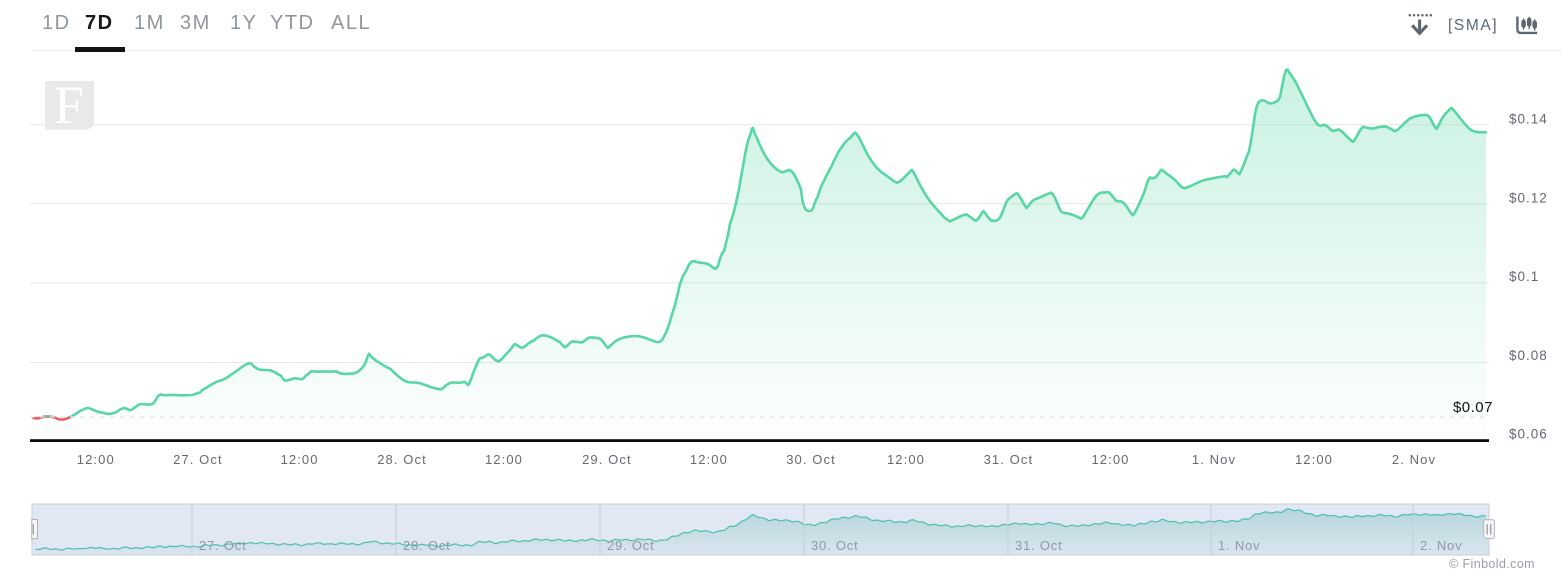  Describe the element at coordinates (1528, 355) in the screenshot. I see `svg-text: $0.08` at that location.